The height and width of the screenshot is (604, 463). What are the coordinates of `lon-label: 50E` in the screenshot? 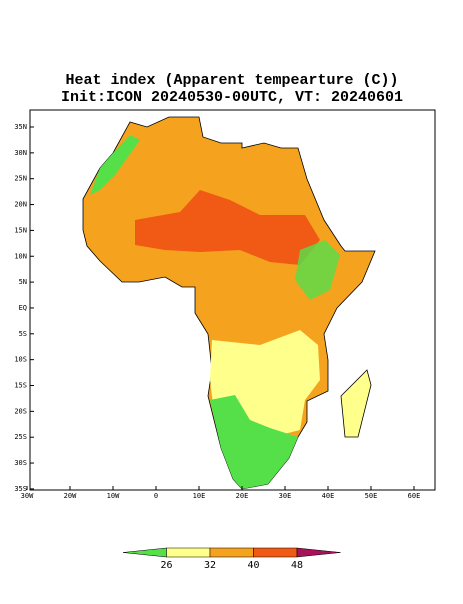 It's located at (371, 496).